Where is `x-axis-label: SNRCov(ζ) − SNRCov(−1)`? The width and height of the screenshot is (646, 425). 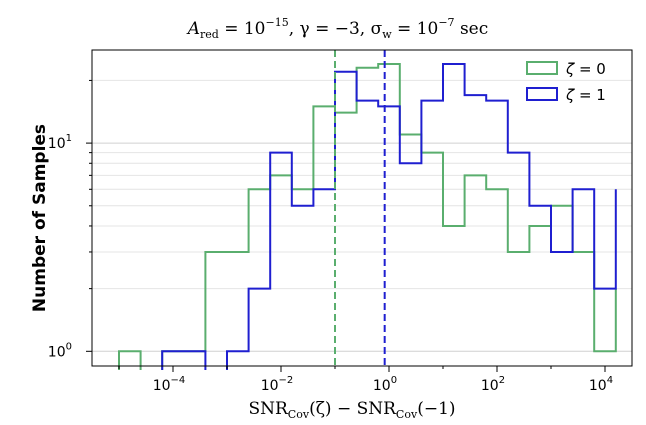 x-axis-label: SNRCov(ζ) − SNRCov(−1) is located at coordinates (351, 410).